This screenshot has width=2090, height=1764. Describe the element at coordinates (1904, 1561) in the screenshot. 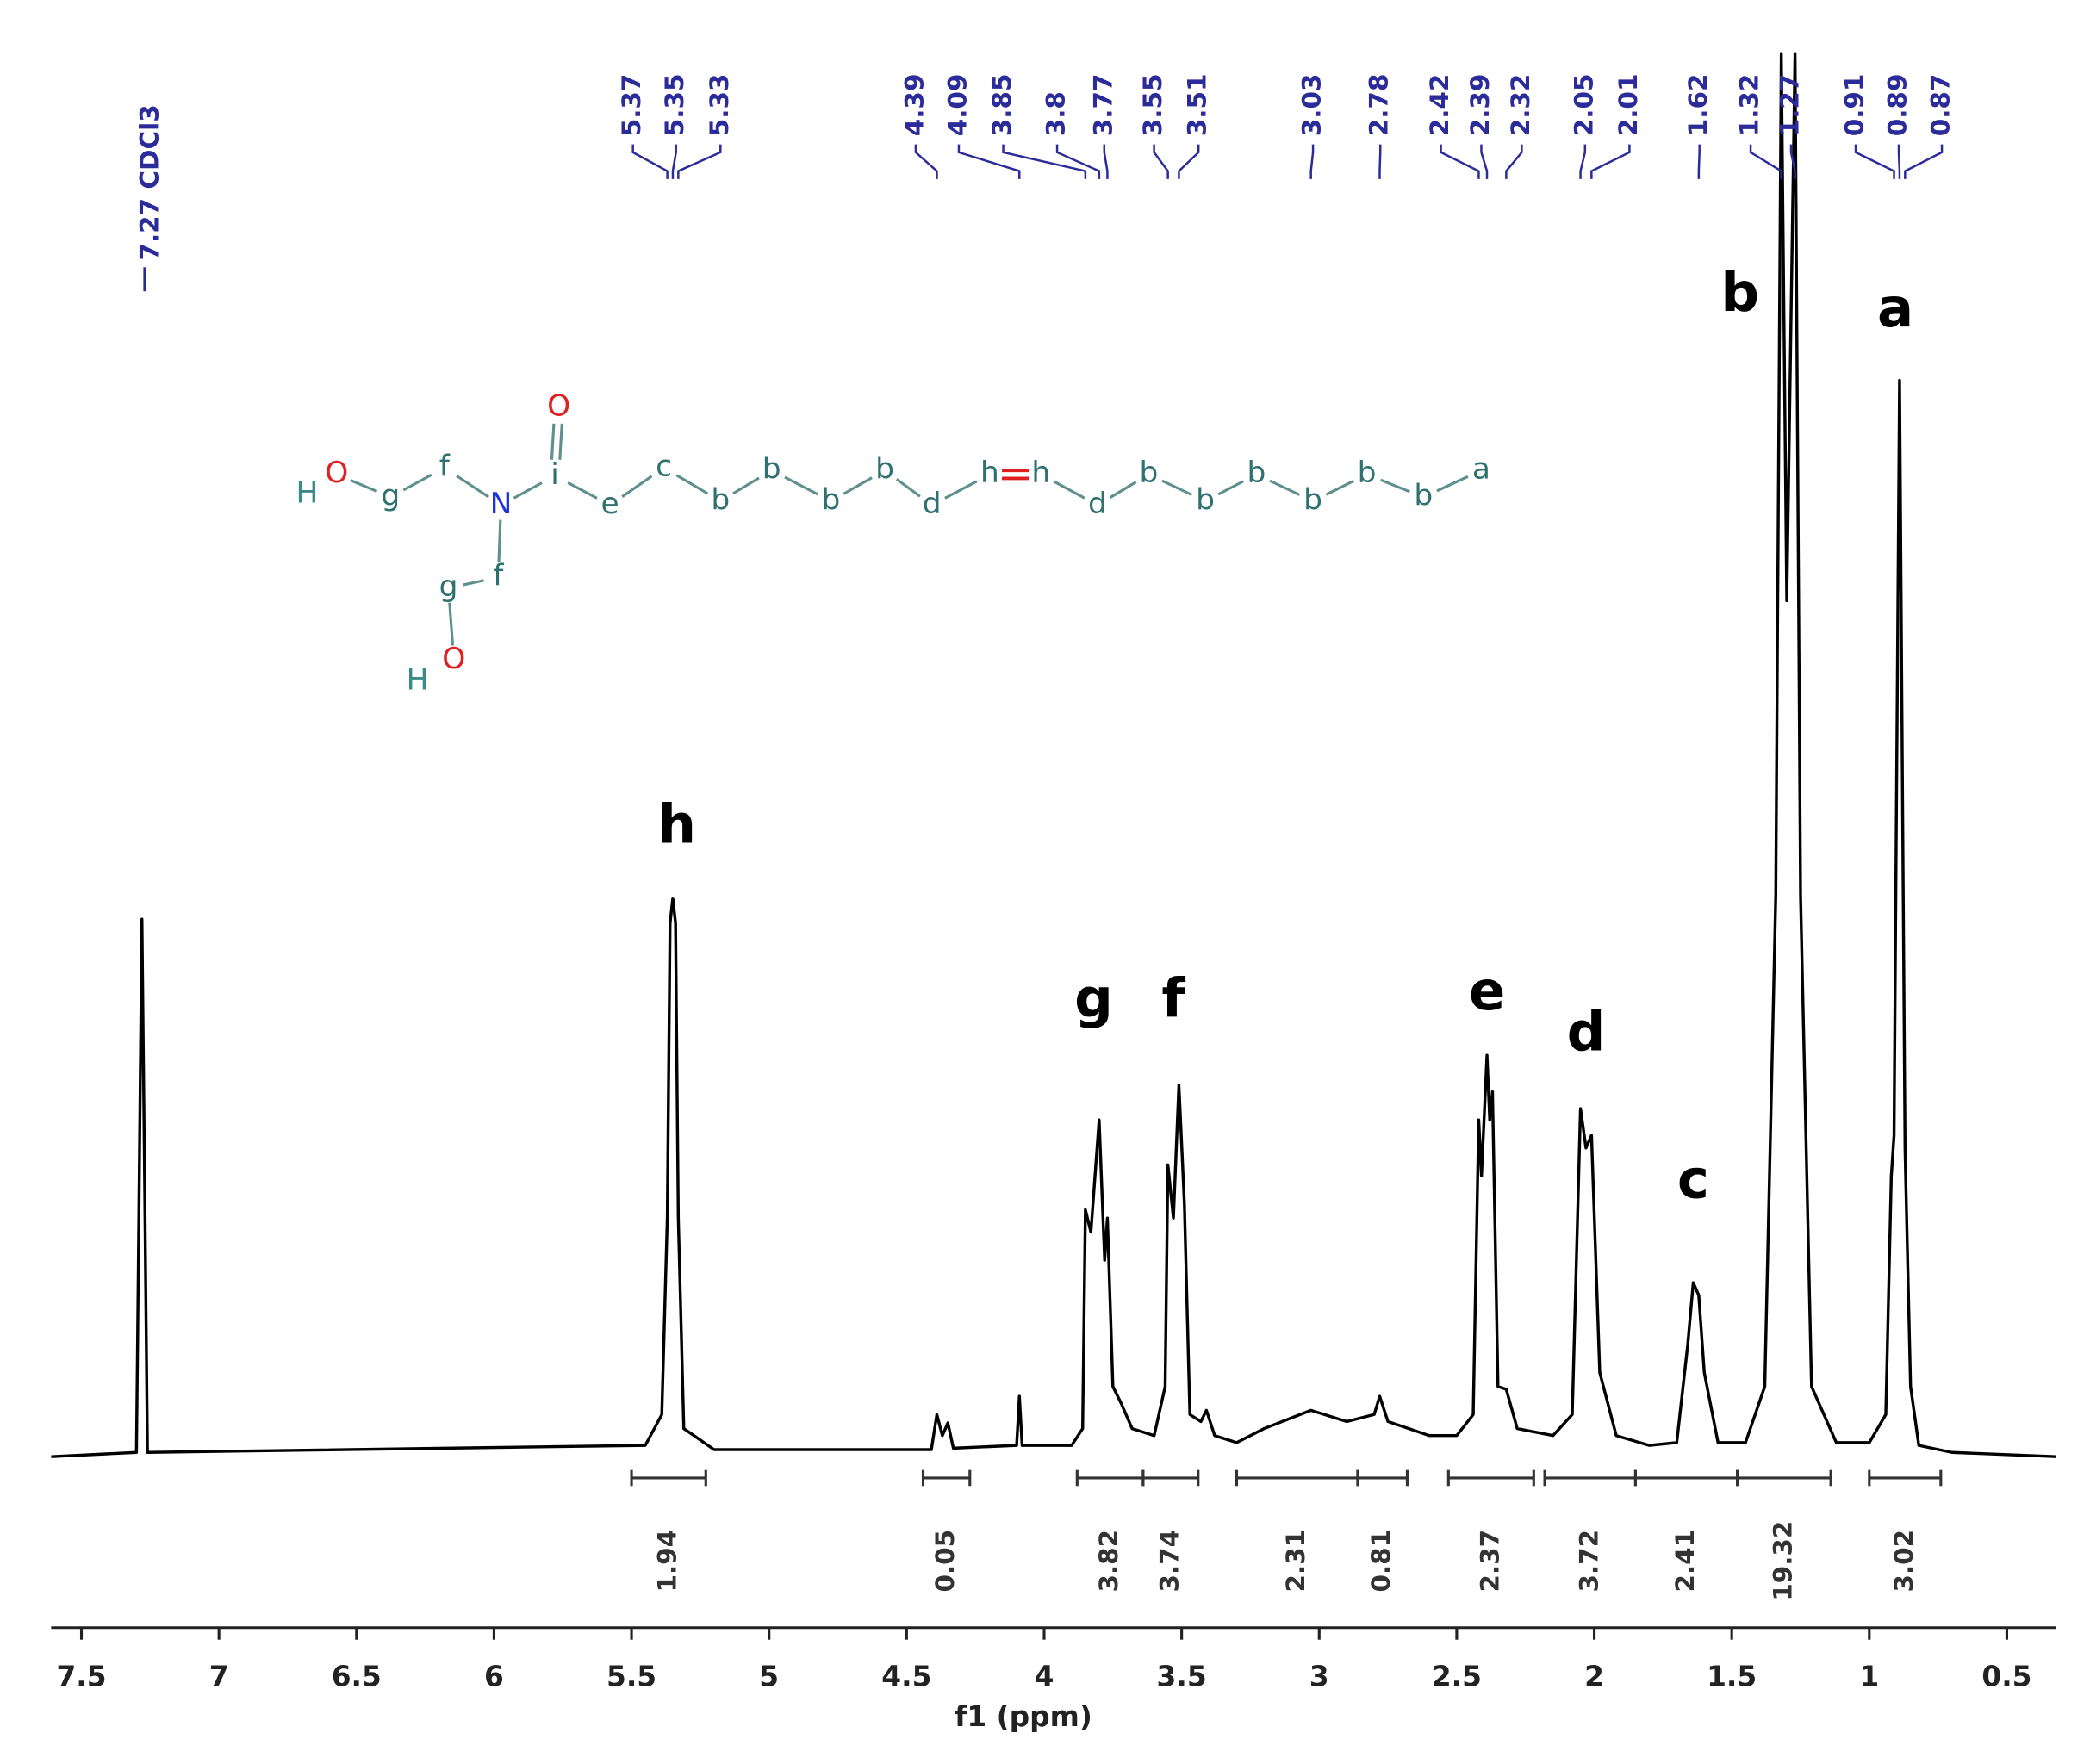

I see `integral-label: 3.02` at that location.